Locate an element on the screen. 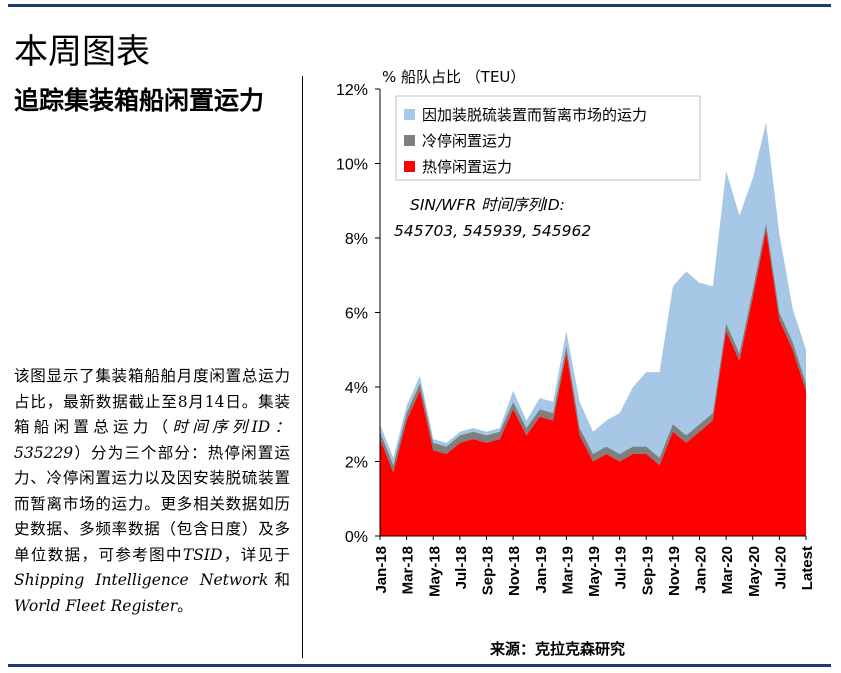 The width and height of the screenshot is (841, 673). divider-line is located at coordinates (302, 367).